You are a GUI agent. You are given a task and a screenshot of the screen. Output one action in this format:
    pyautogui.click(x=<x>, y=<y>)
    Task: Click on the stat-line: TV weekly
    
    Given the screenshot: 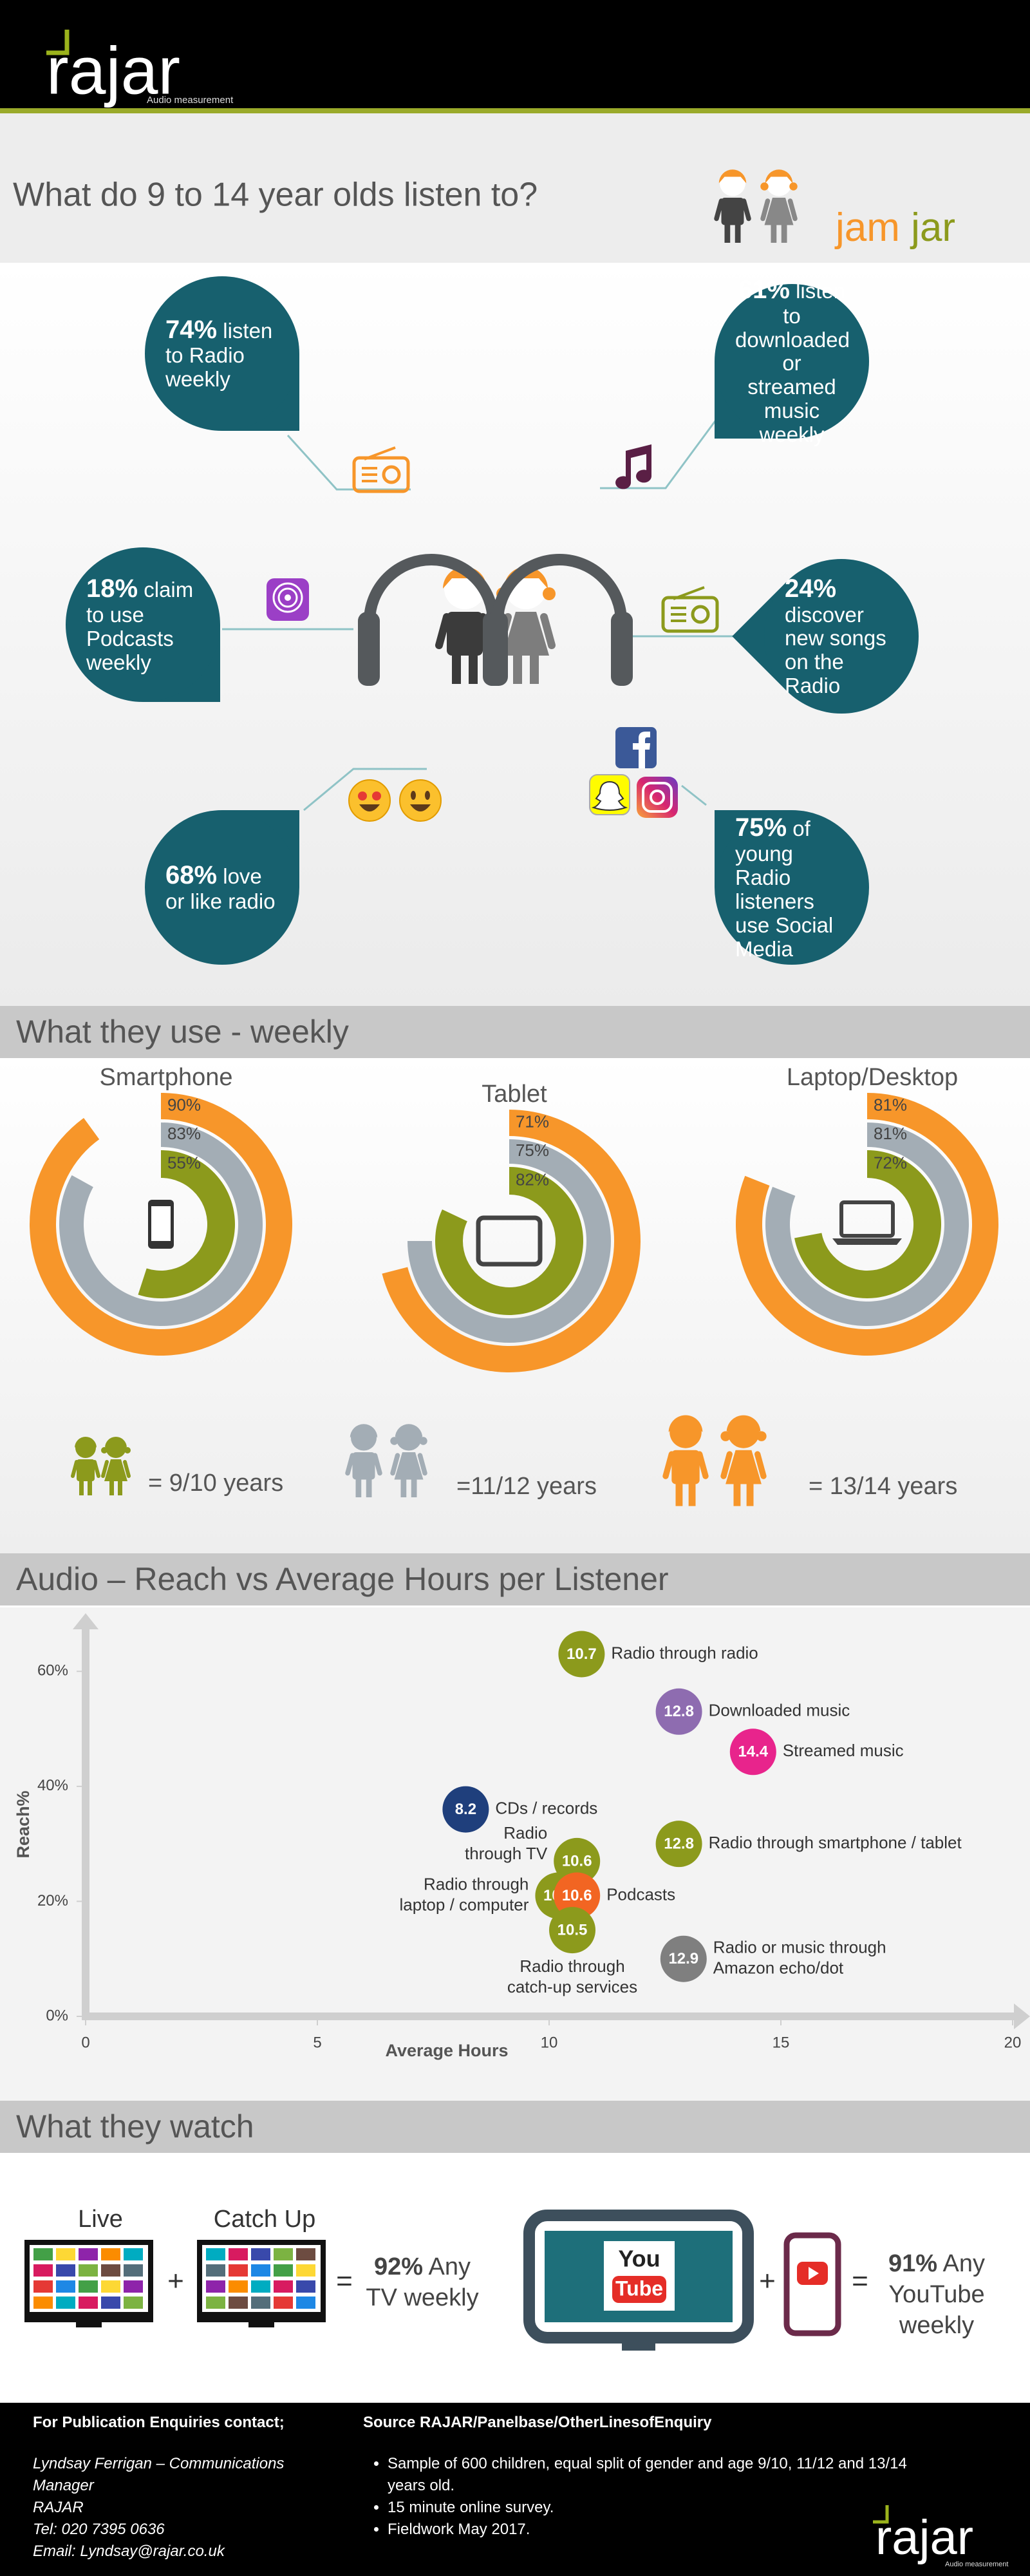 What is the action you would take?
    pyautogui.click(x=422, y=2297)
    